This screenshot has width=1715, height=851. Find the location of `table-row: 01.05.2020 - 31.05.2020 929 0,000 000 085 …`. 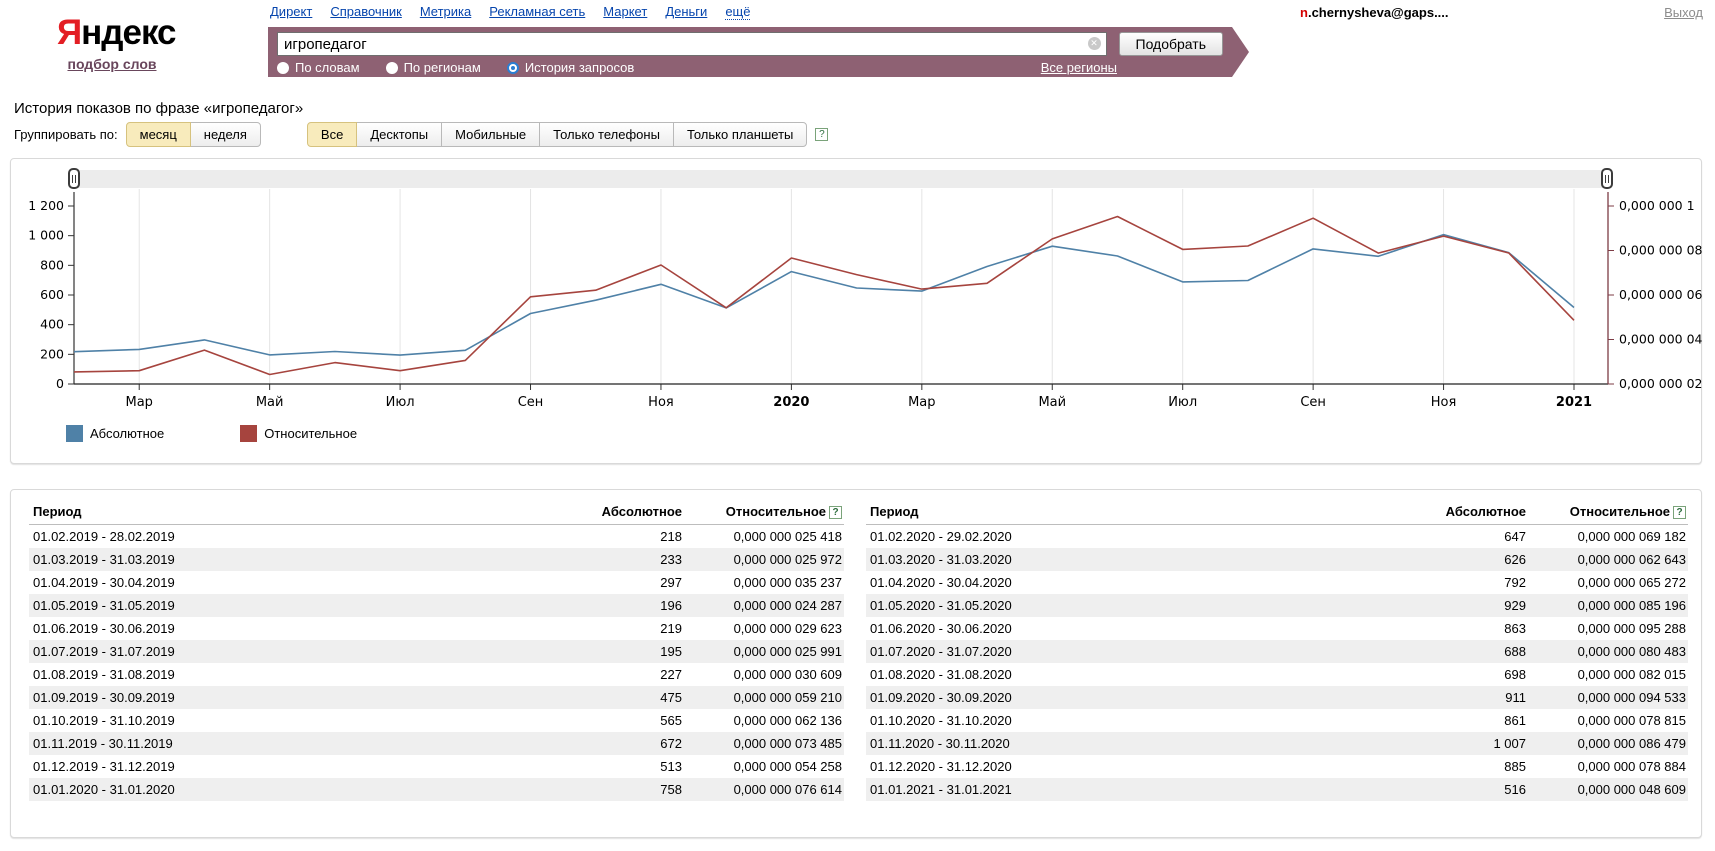

table-row: 01.05.2020 - 31.05.2020 929 0,000 000 085 … is located at coordinates (1277, 605).